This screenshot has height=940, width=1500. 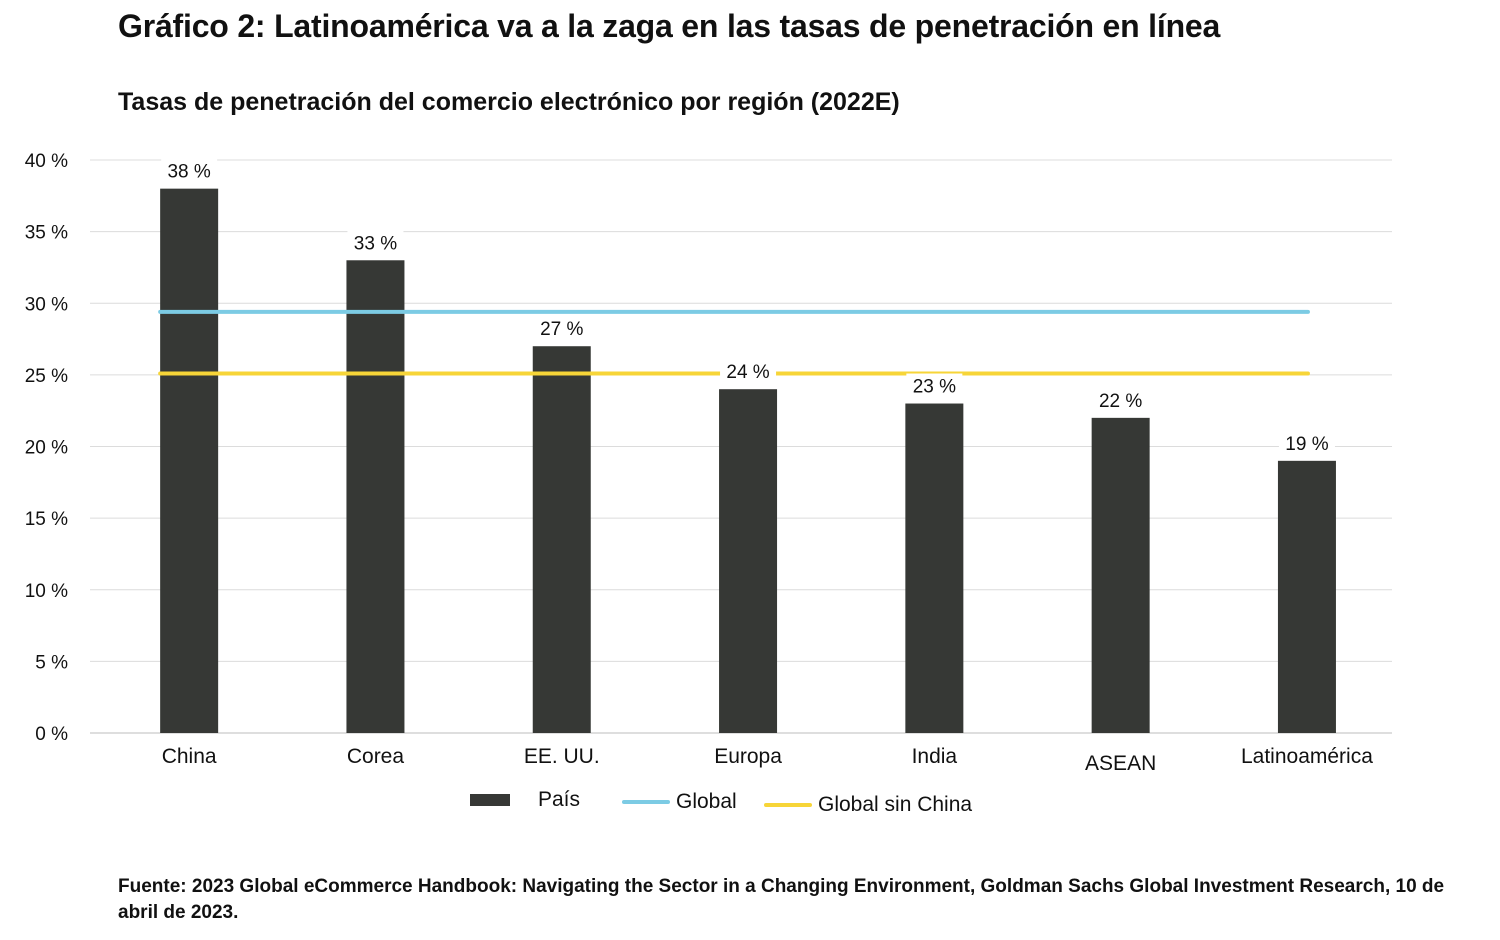 I want to click on x-tick-label: EE. UU., so click(x=562, y=756).